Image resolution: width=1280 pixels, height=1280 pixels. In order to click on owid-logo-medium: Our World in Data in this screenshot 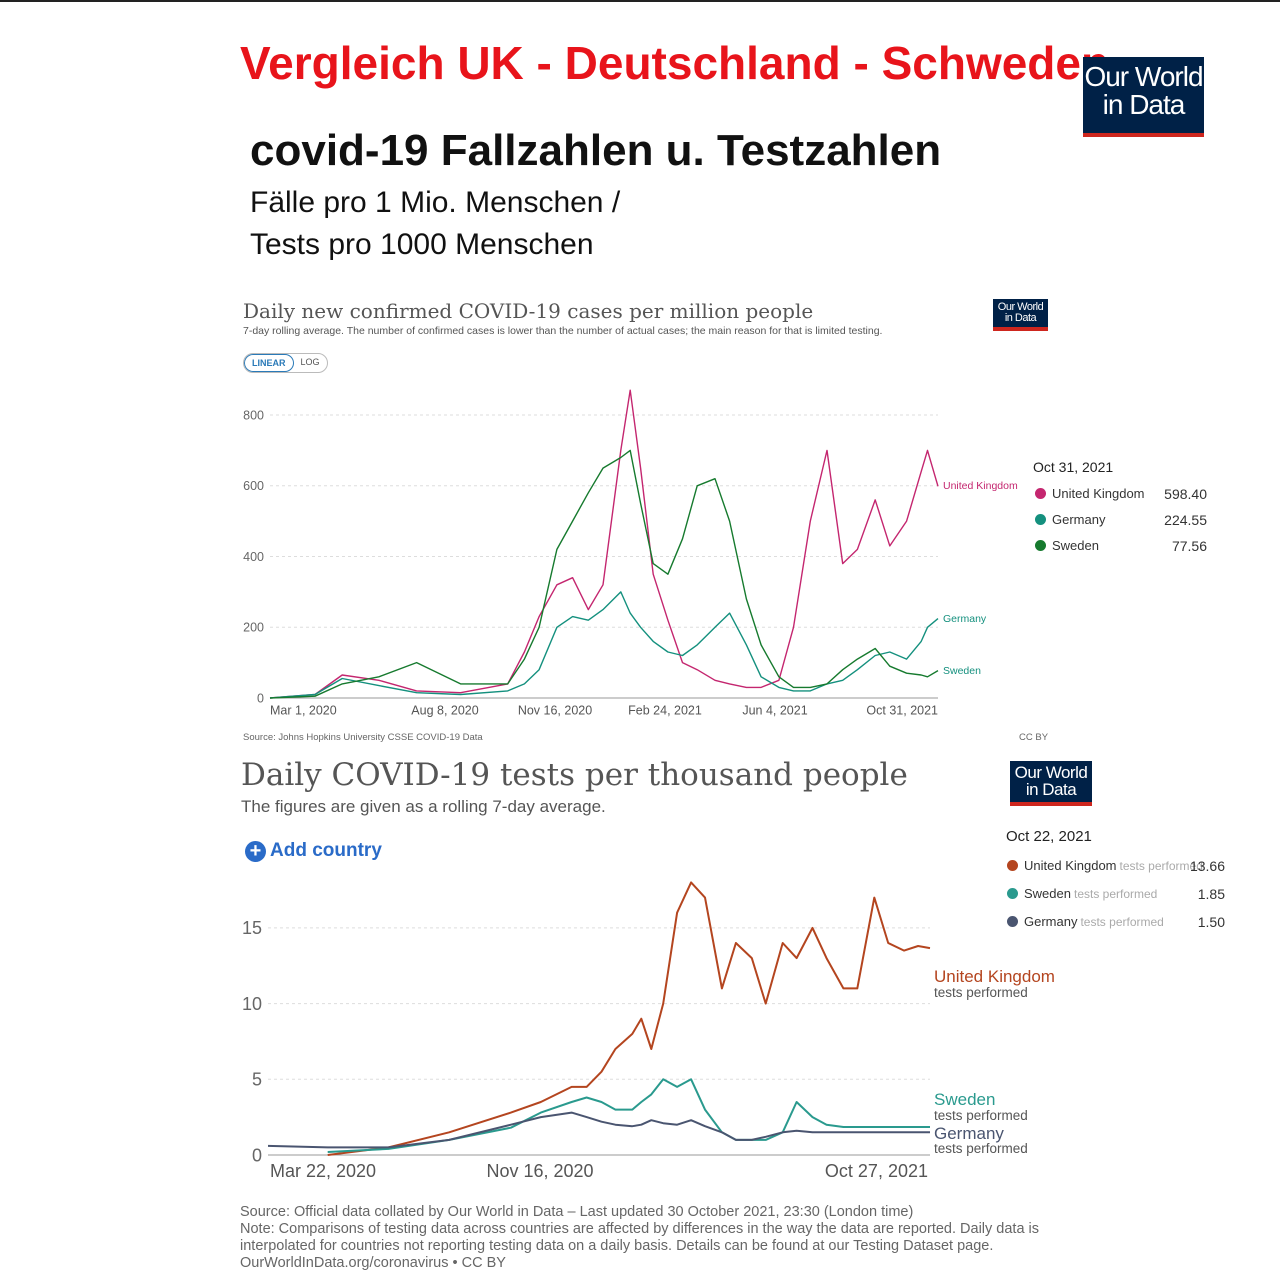, I will do `click(1051, 783)`.